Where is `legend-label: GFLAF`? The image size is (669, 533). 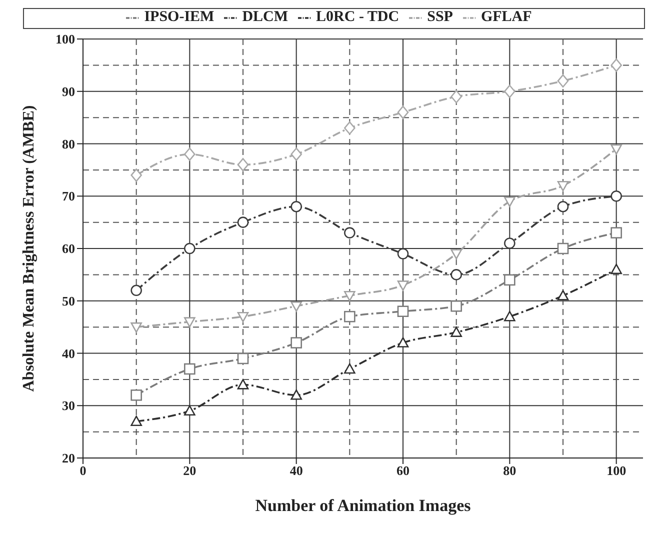
legend-label: GFLAF is located at coordinates (506, 17).